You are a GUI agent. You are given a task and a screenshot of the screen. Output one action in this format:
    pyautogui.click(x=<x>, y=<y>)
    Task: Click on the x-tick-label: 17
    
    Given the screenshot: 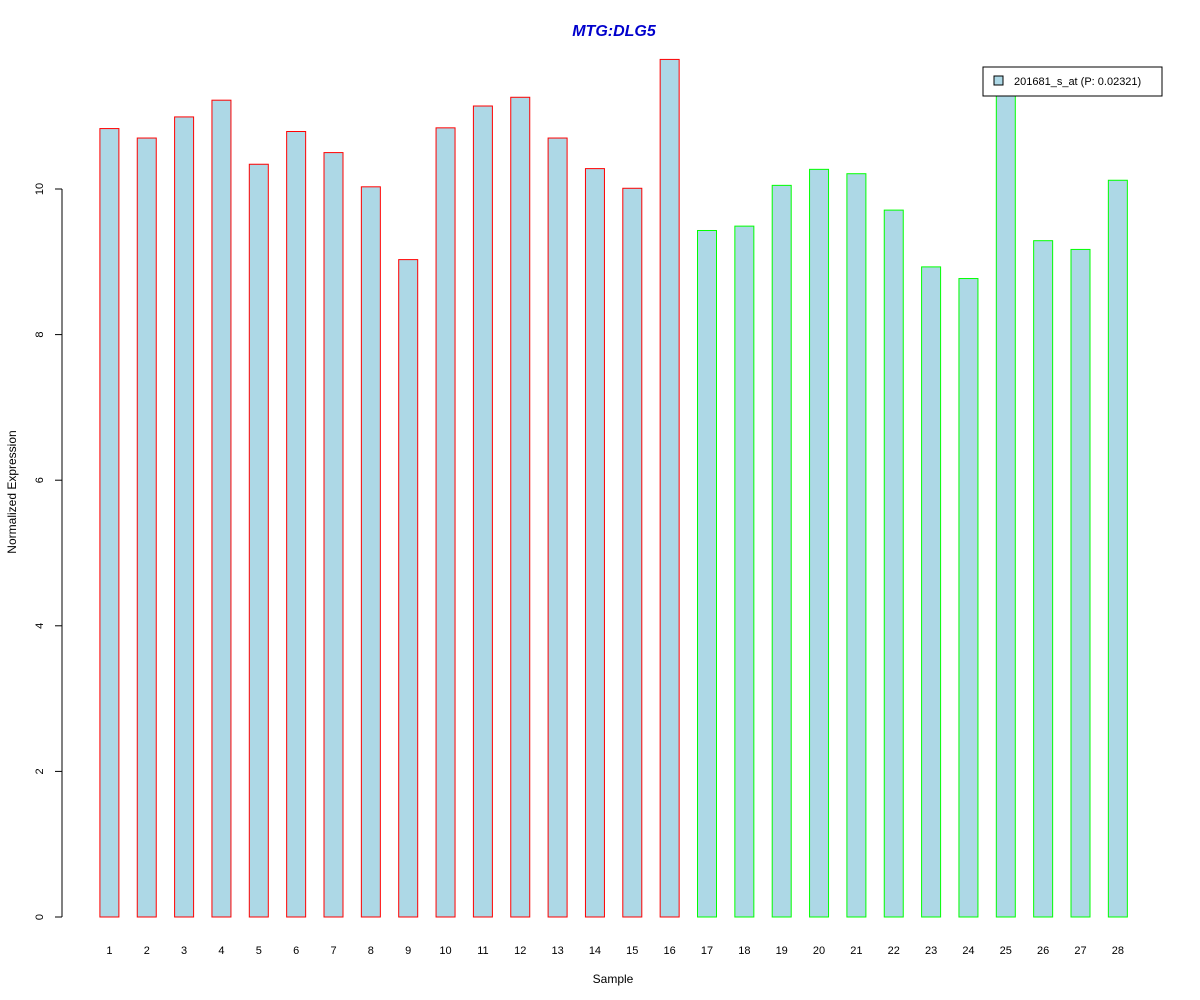 What is the action you would take?
    pyautogui.click(x=707, y=951)
    